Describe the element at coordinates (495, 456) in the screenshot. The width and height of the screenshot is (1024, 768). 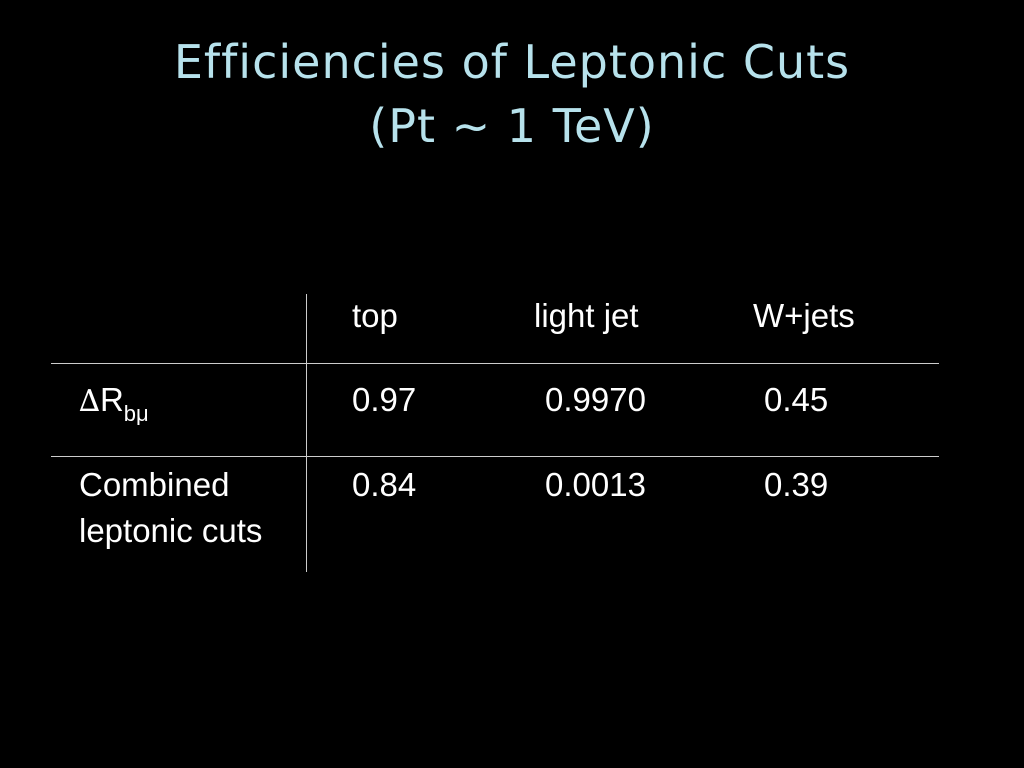
I see `table-row-divider` at that location.